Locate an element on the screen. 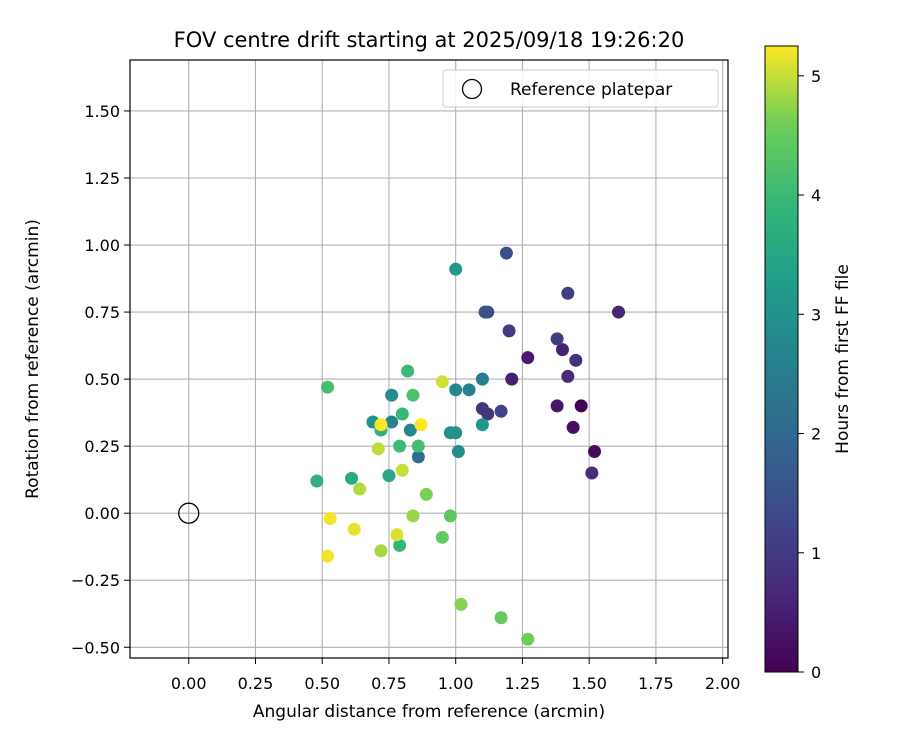 This screenshot has width=900, height=750. y-tick-label: 0.50 is located at coordinates (102, 379).